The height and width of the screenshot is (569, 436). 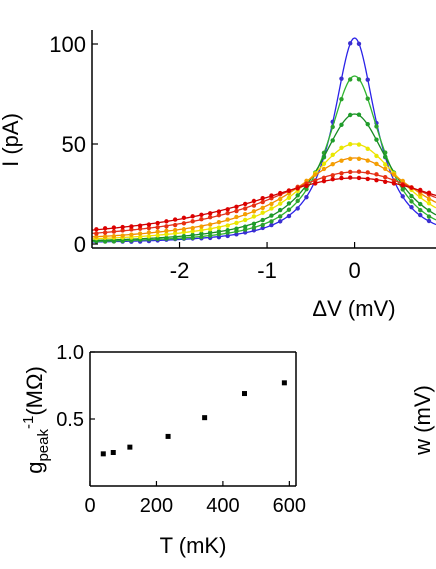 I want to click on bl-y-ticks: 0.5 1.0, so click(x=75, y=386).